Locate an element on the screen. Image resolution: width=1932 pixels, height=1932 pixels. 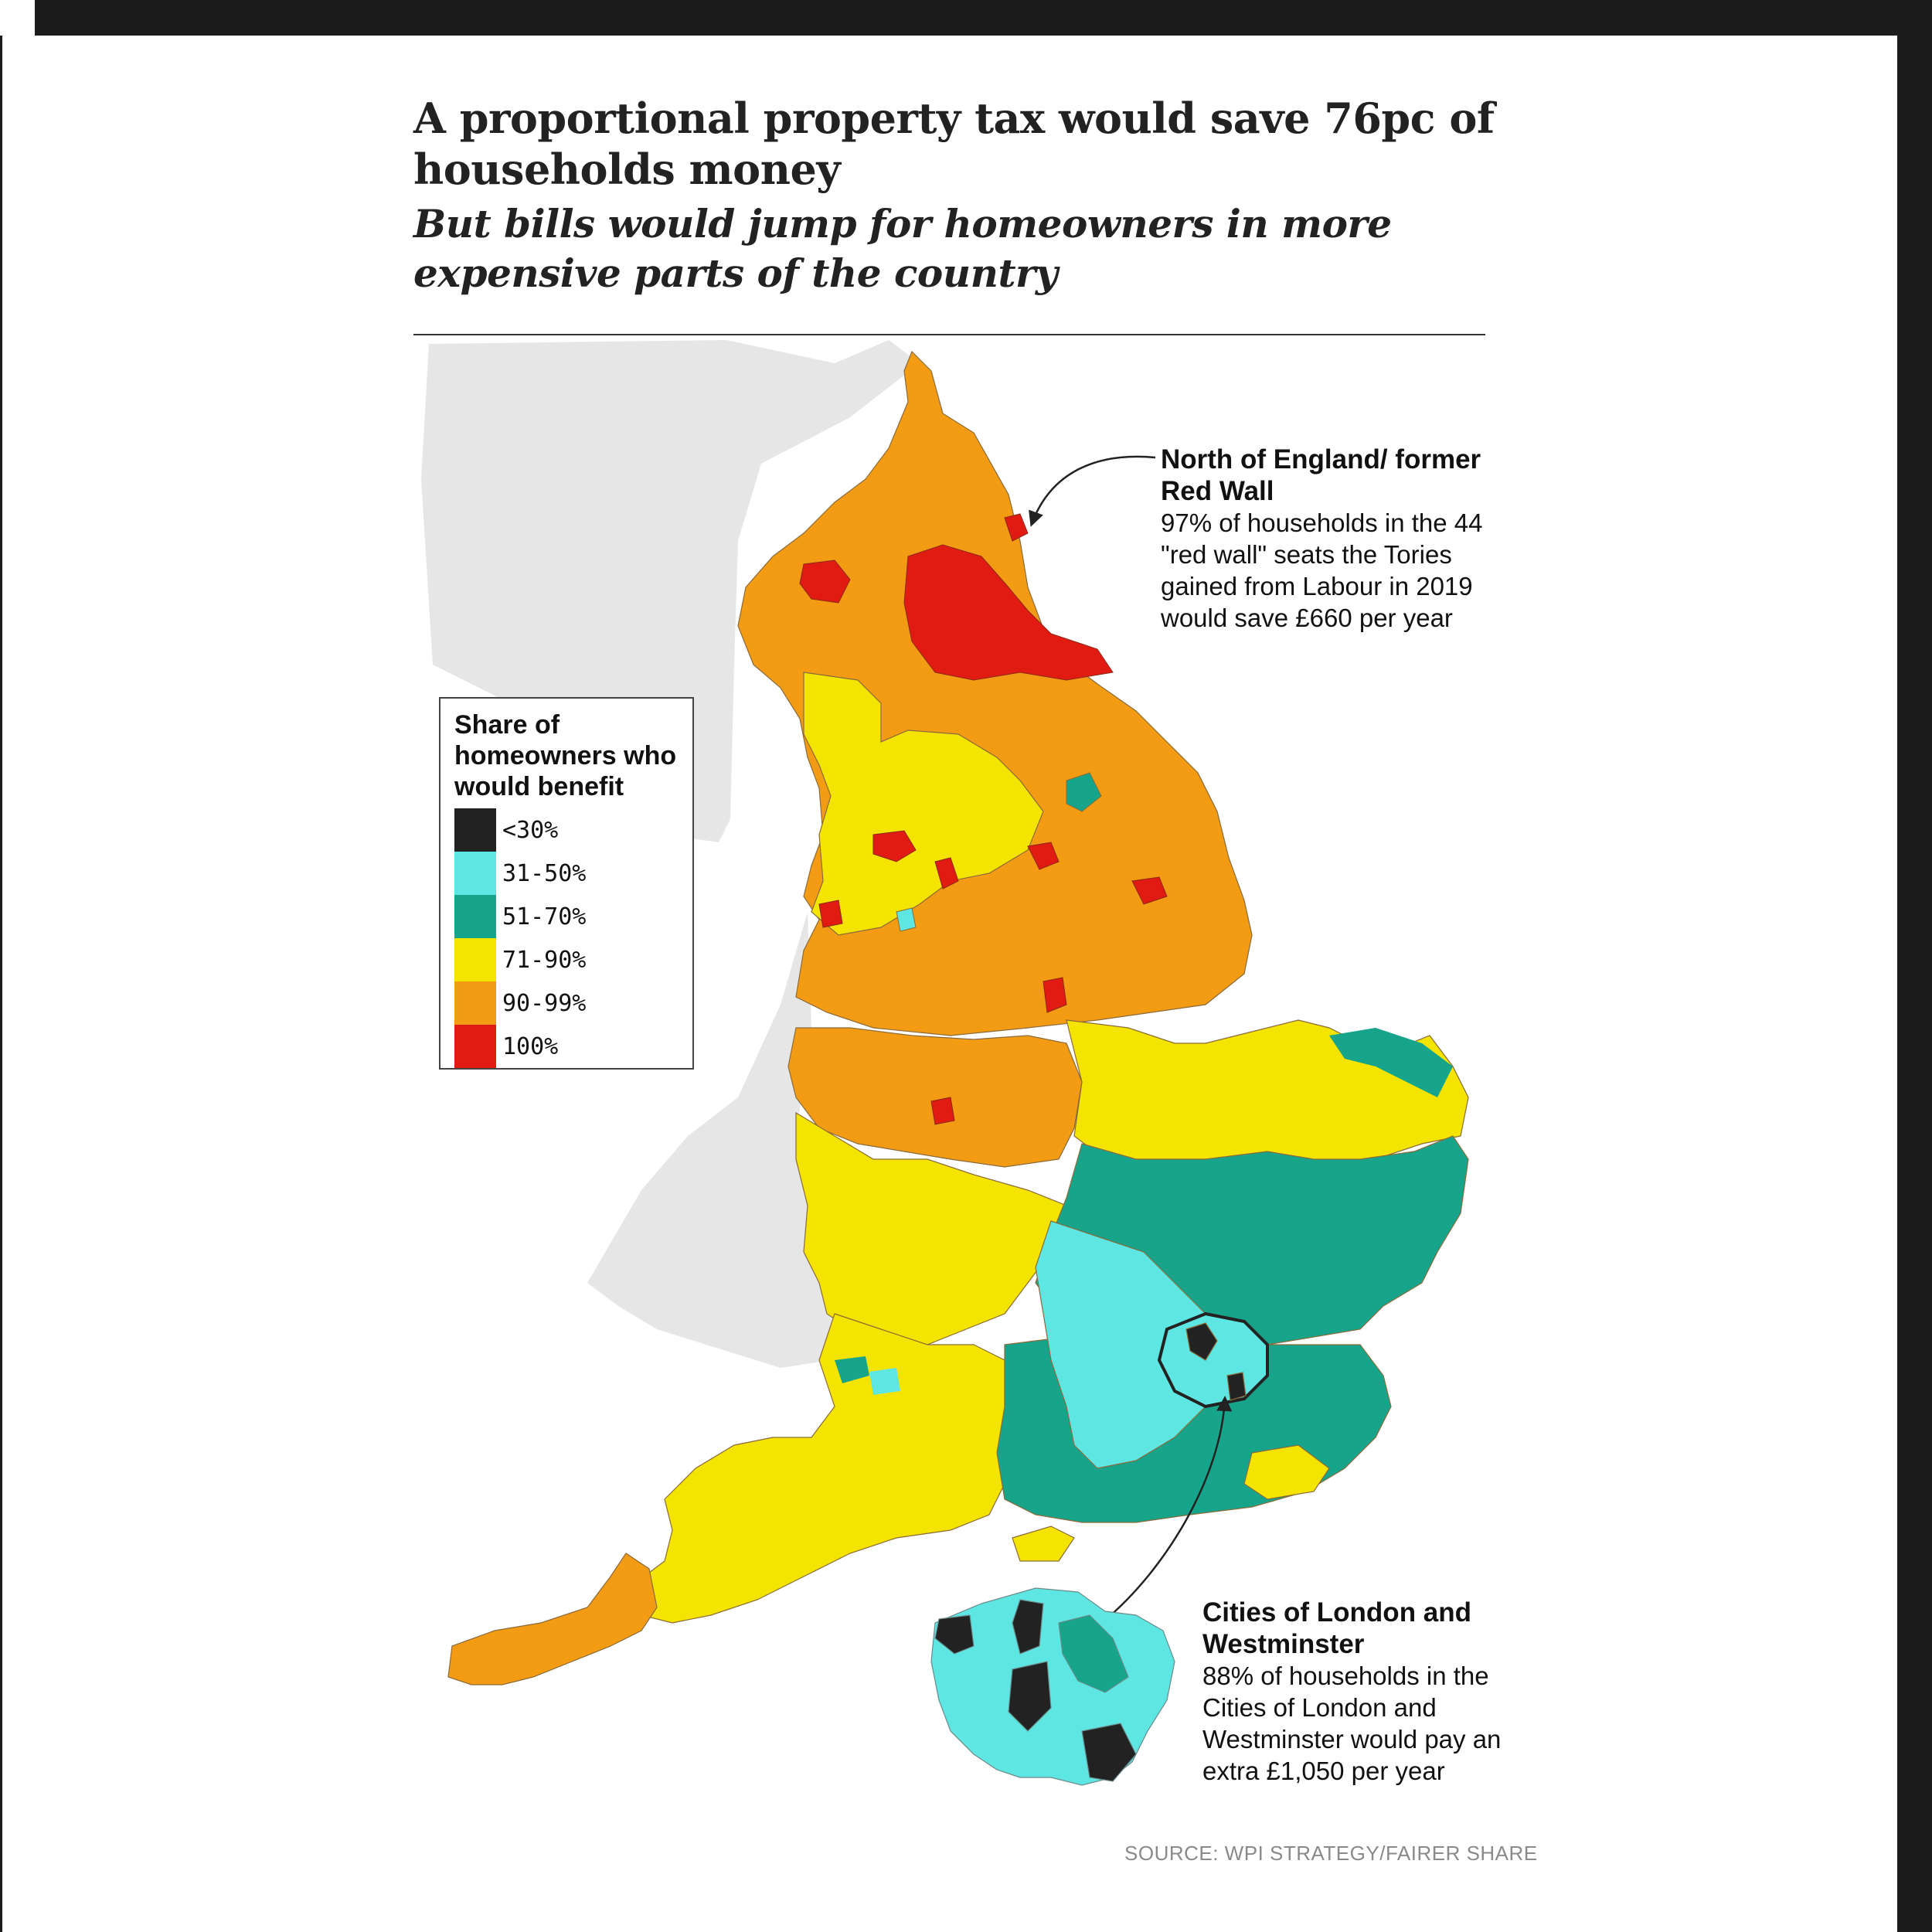
region-midlands-orange is located at coordinates (935, 1098).